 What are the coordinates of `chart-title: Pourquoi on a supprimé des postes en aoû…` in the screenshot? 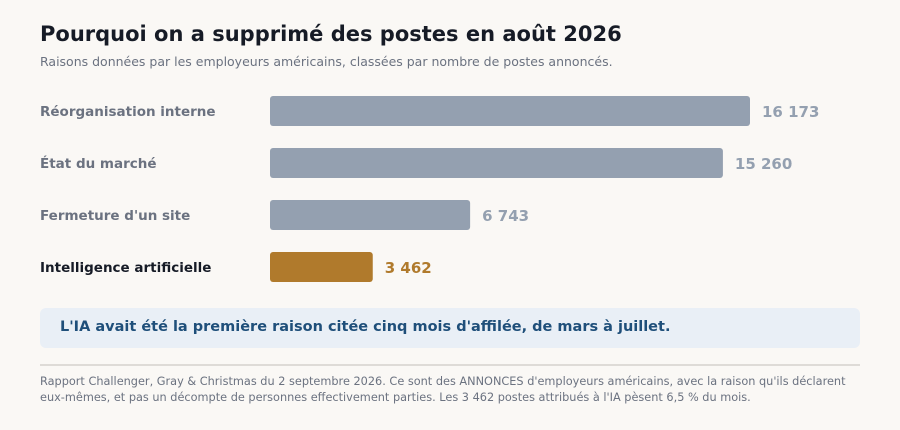 It's located at (331, 34).